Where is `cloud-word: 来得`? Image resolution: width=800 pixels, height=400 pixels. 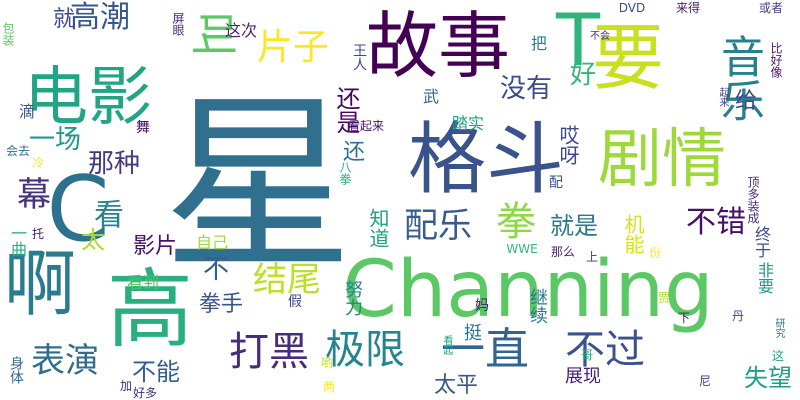
cloud-word: 来得 is located at coordinates (688, 8).